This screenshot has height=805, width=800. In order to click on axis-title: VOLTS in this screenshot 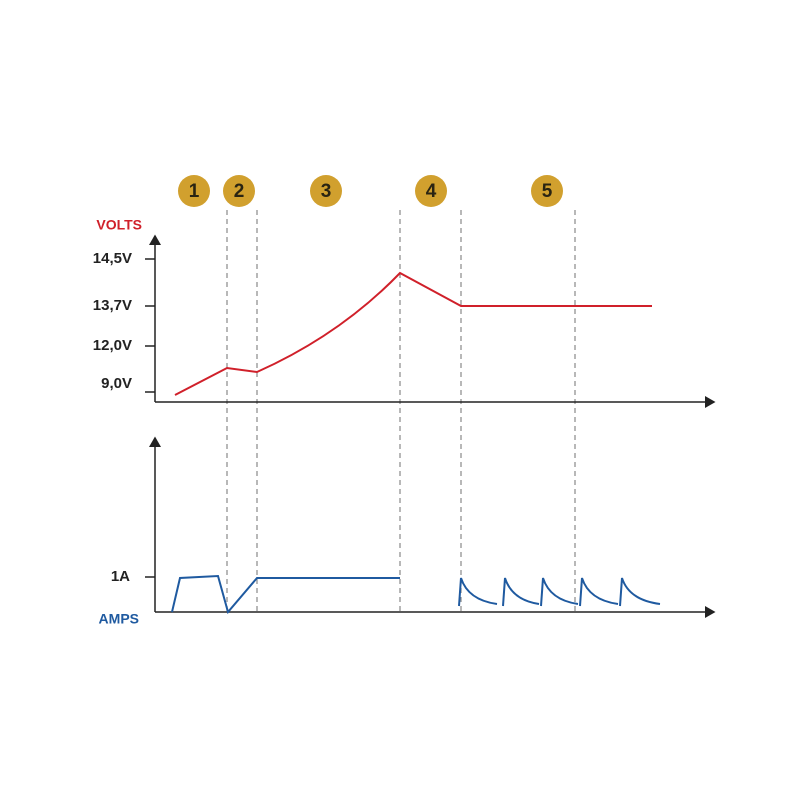, I will do `click(119, 225)`.